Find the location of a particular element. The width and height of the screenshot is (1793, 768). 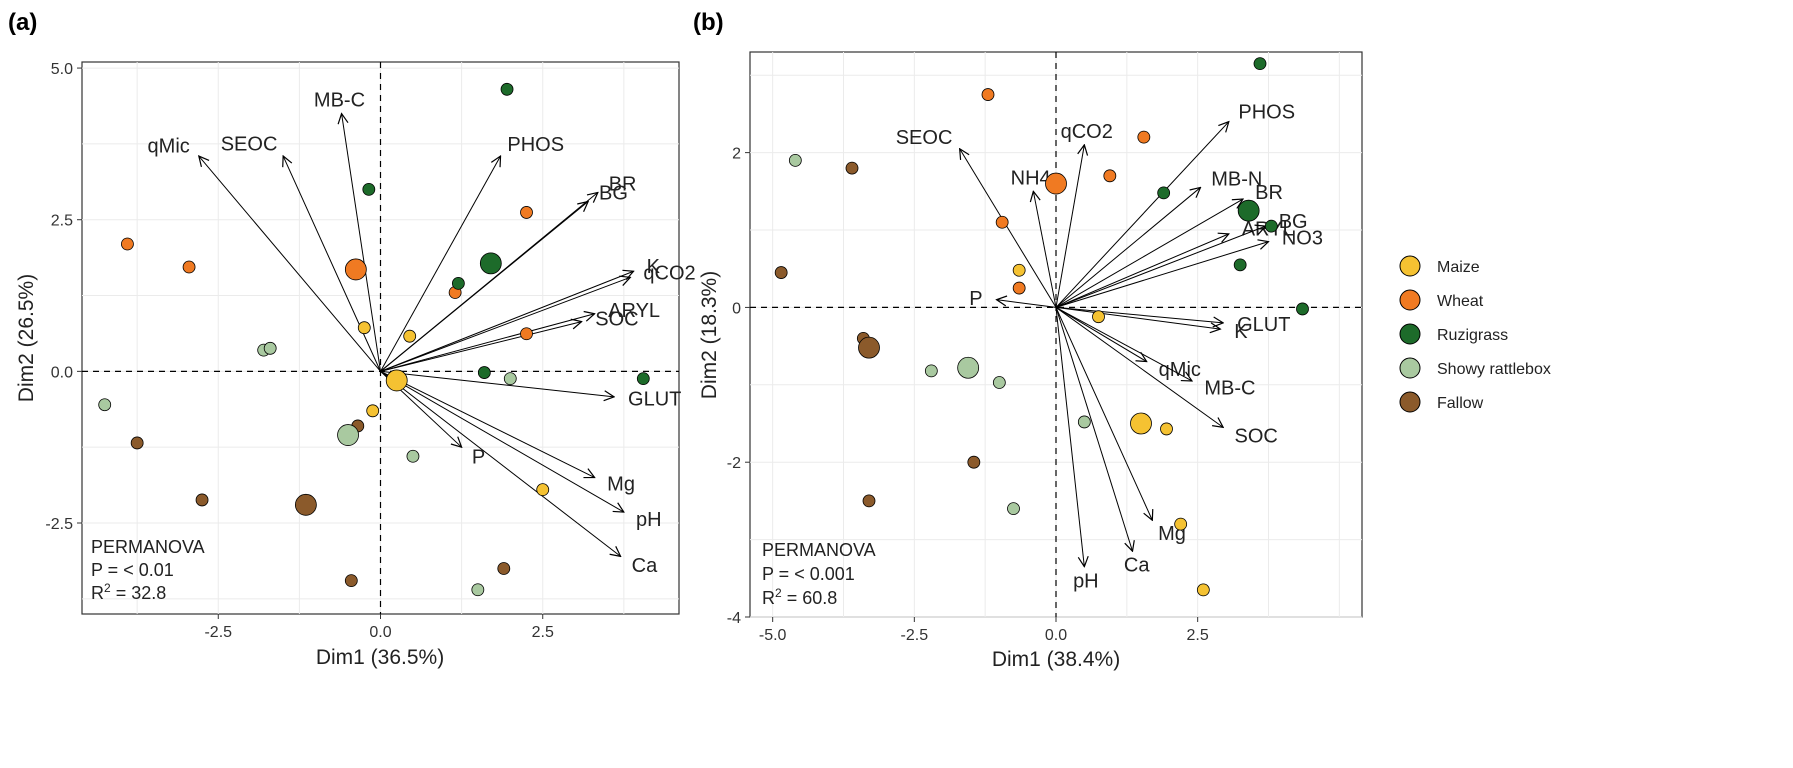

y-tick-label: 2.5 is located at coordinates (62, 221).